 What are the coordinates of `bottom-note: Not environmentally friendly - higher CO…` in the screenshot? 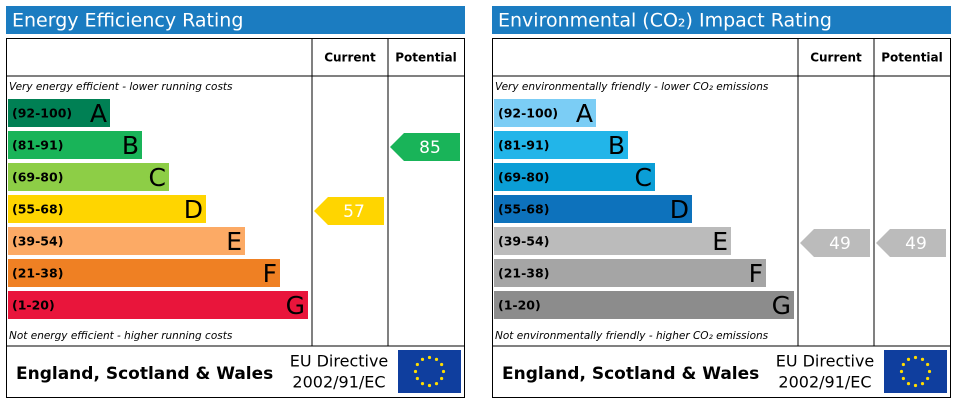 It's located at (632, 336).